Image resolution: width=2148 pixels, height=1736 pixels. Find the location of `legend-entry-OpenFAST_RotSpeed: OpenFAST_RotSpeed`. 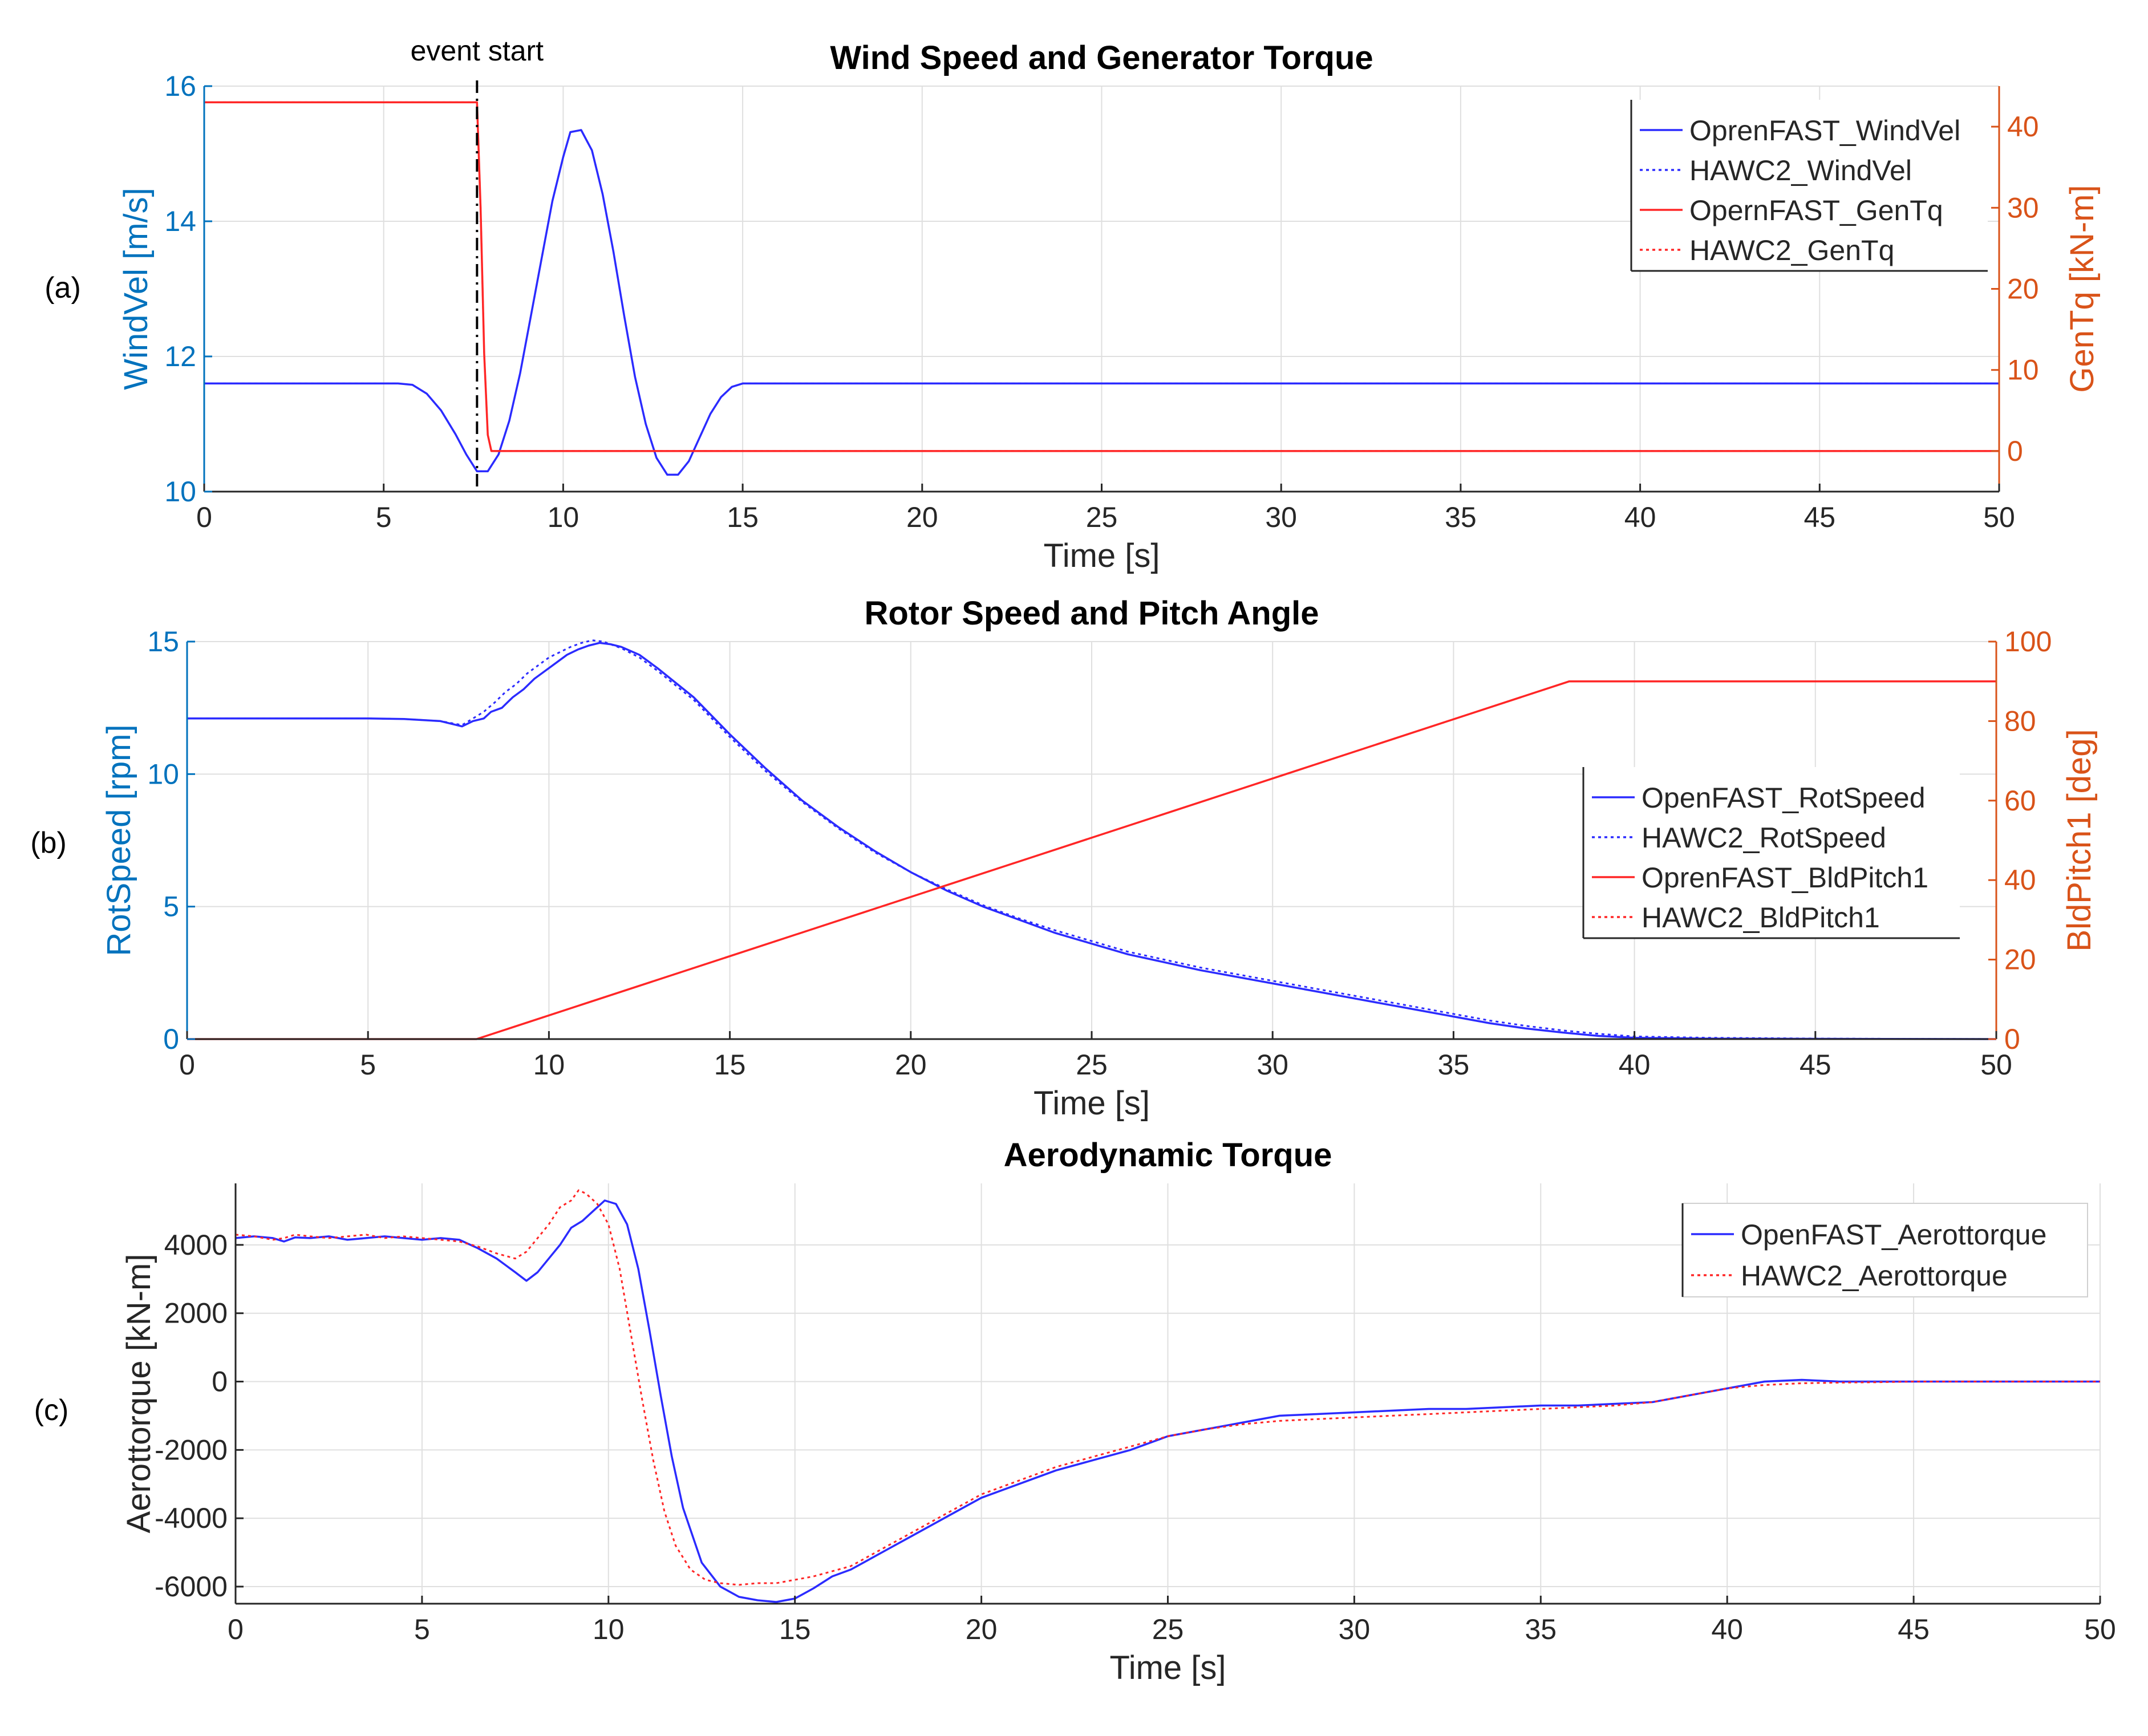

legend-entry-OpenFAST_RotSpeed: OpenFAST_RotSpeed is located at coordinates (1784, 798).